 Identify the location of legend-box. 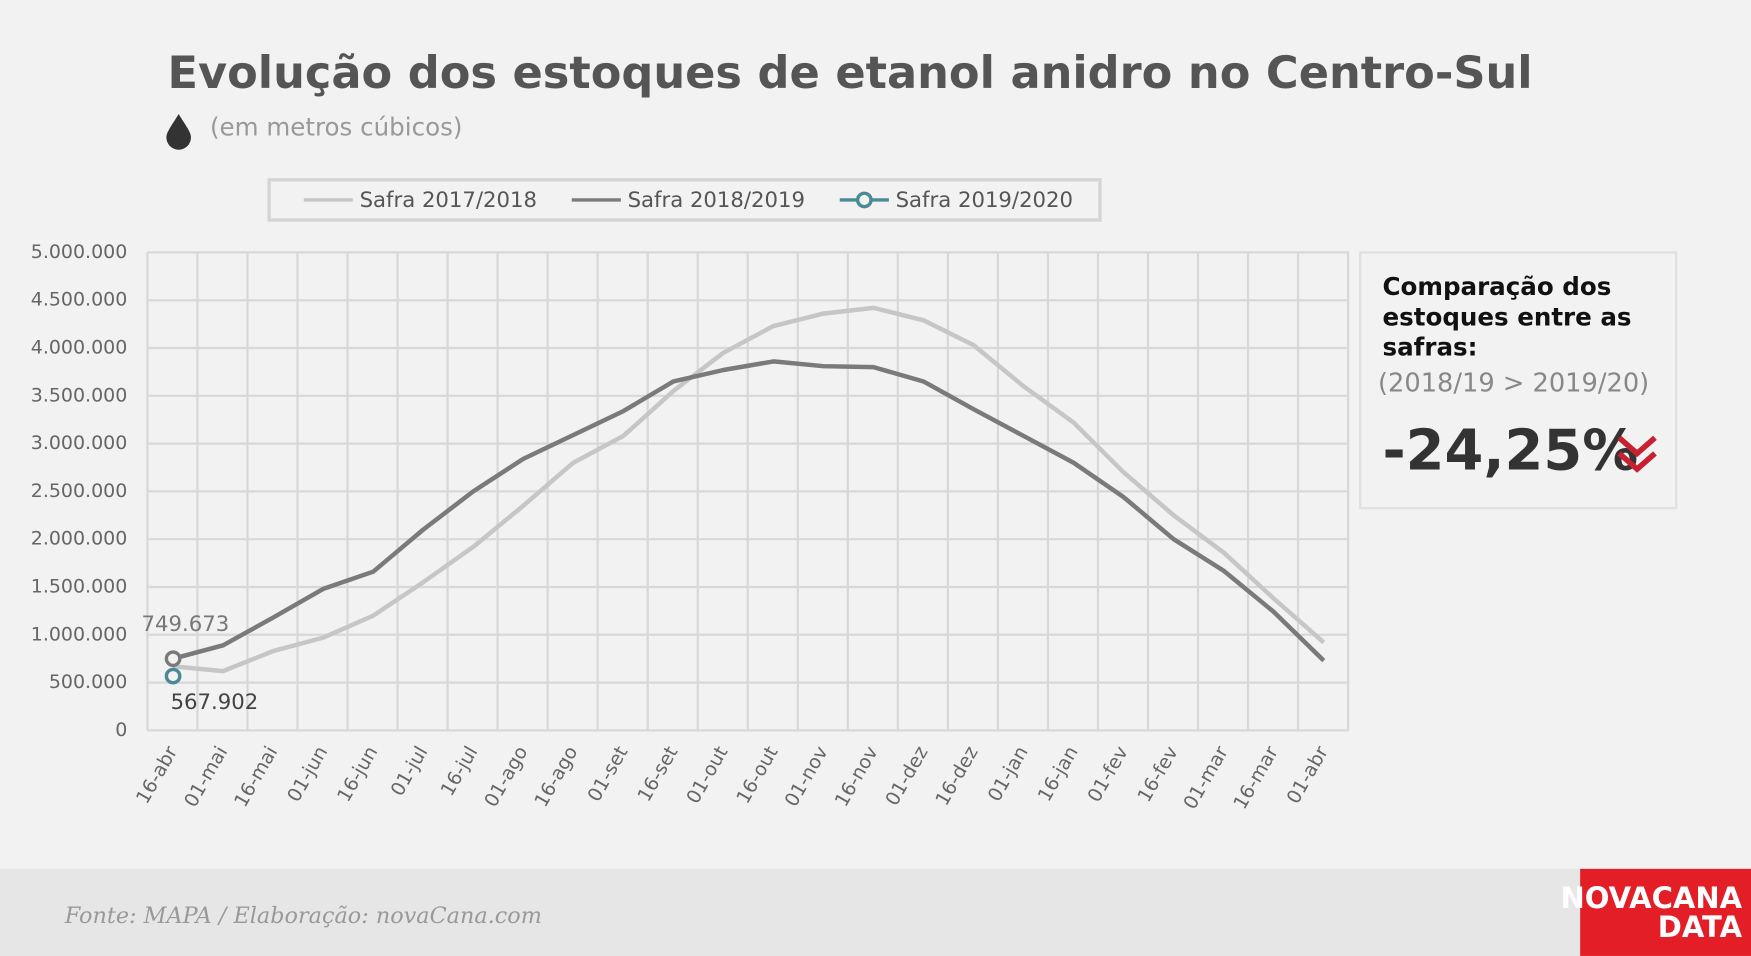
(684, 200).